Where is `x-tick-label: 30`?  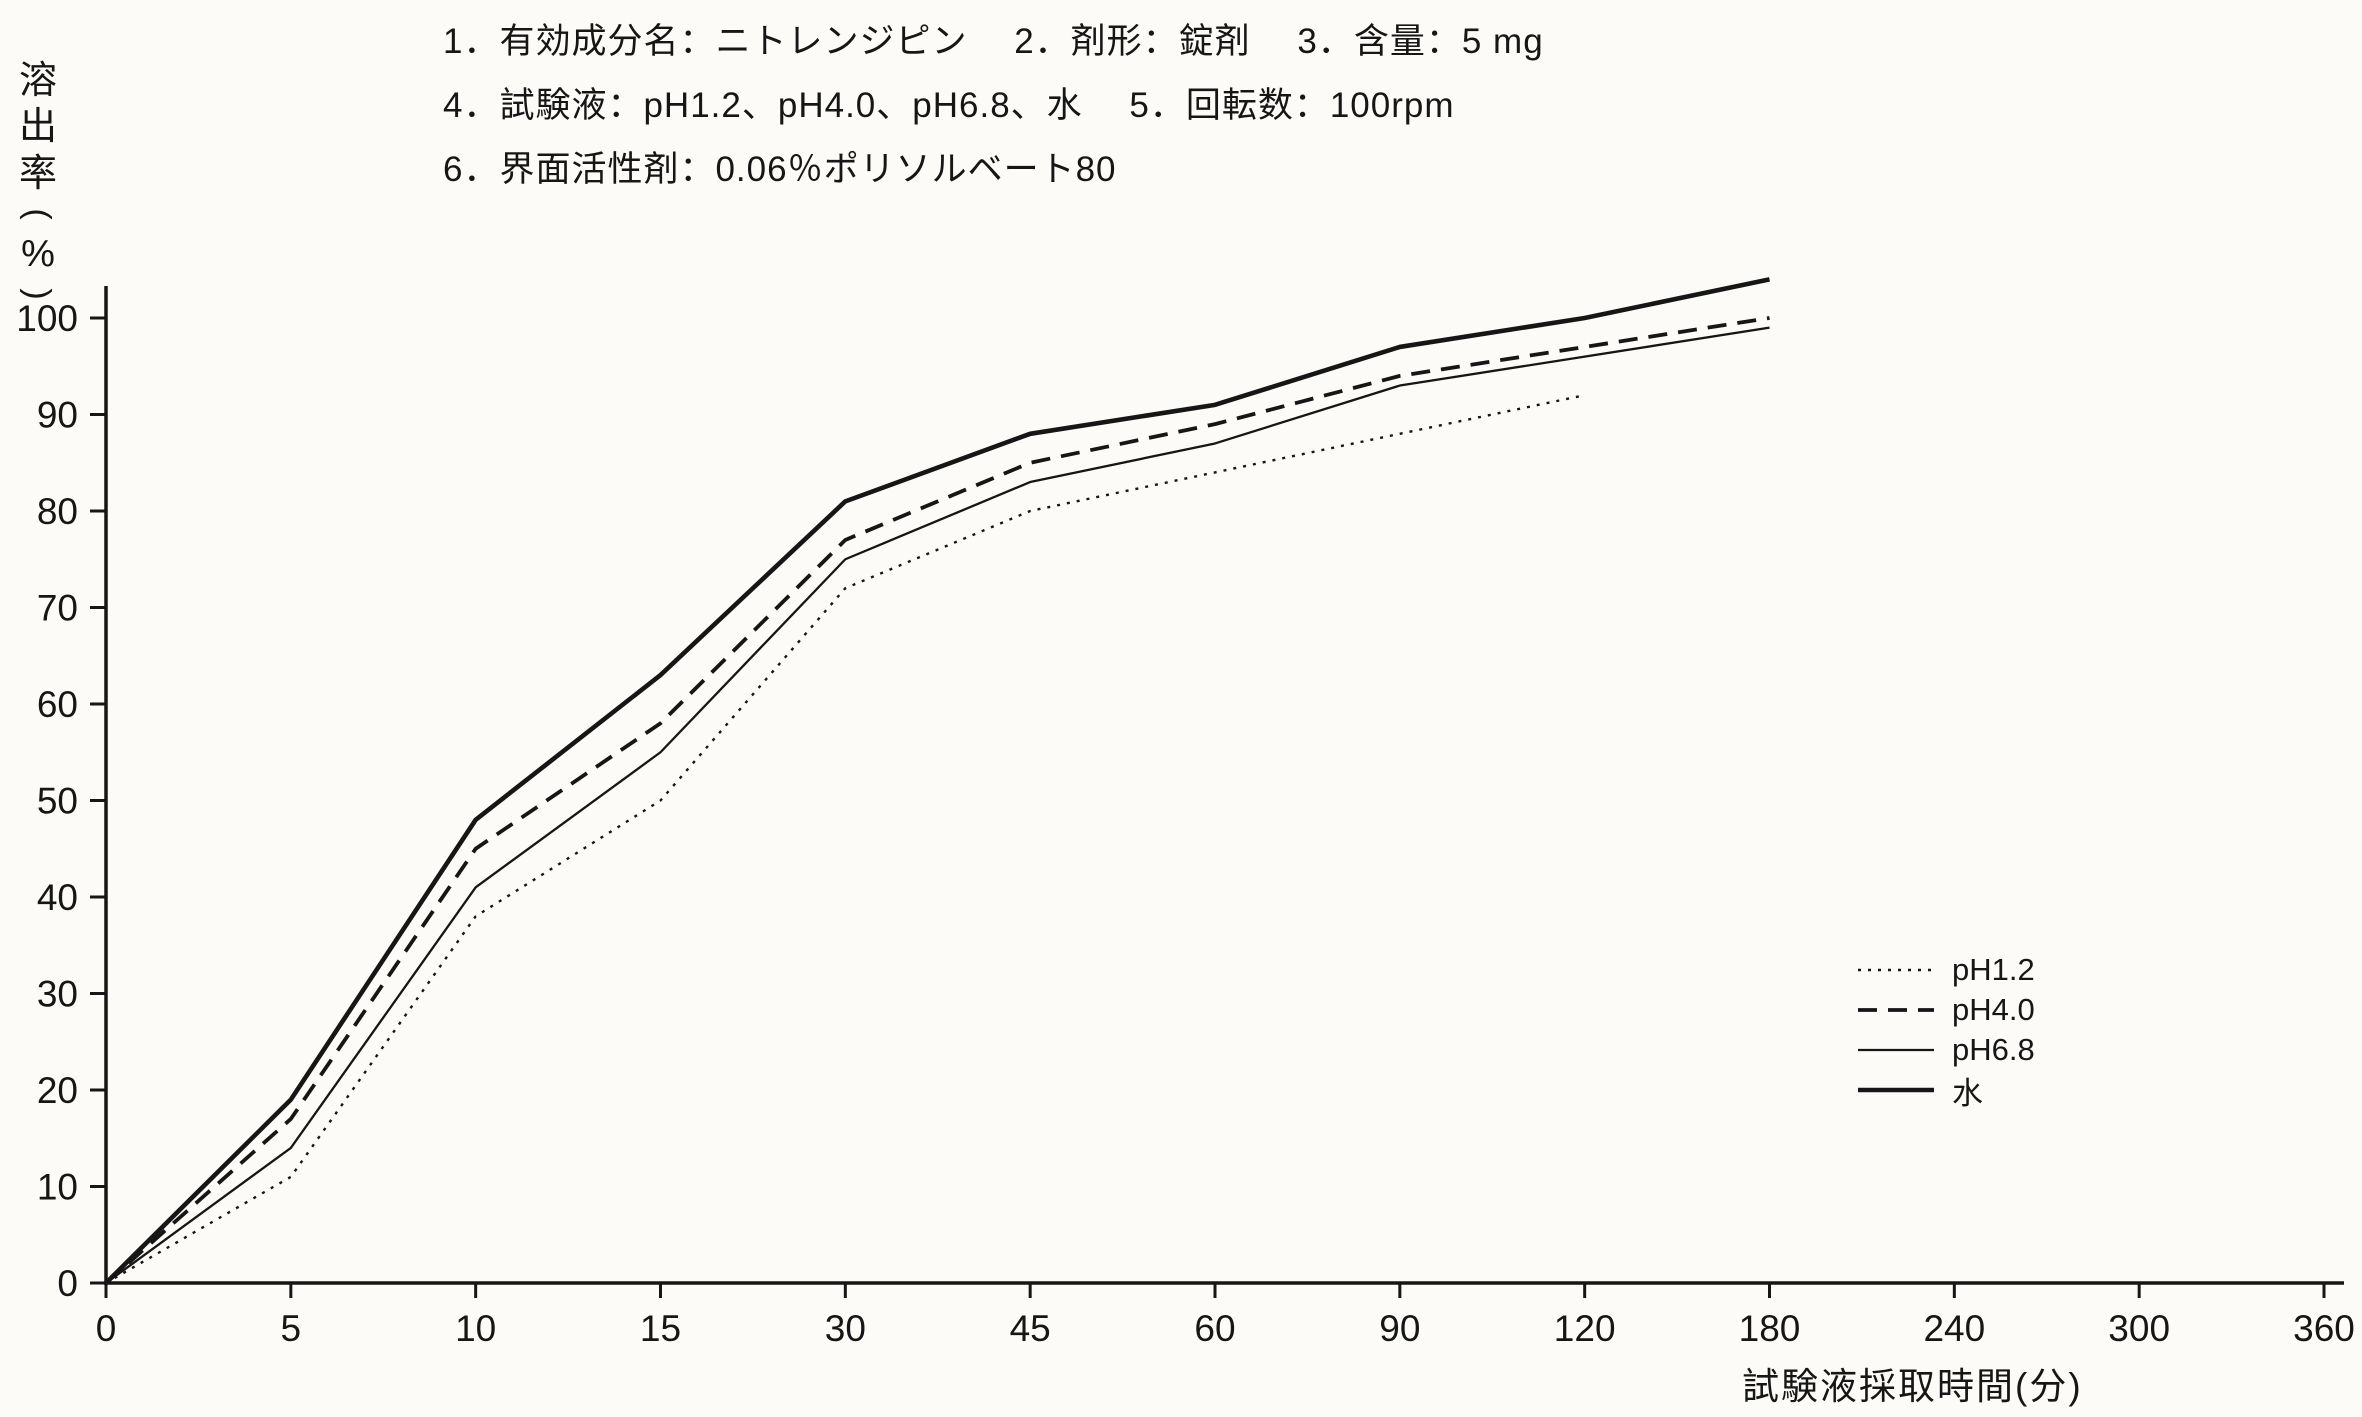
x-tick-label: 30 is located at coordinates (845, 1328).